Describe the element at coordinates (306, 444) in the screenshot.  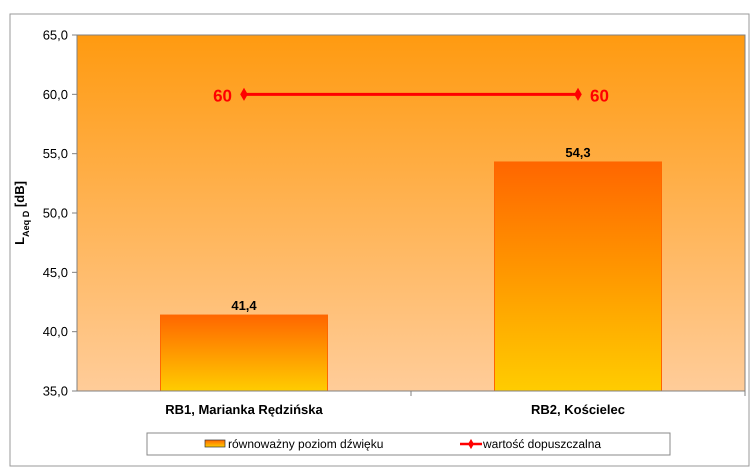
I see `legend-label: równoważny poziom dźwięku` at that location.